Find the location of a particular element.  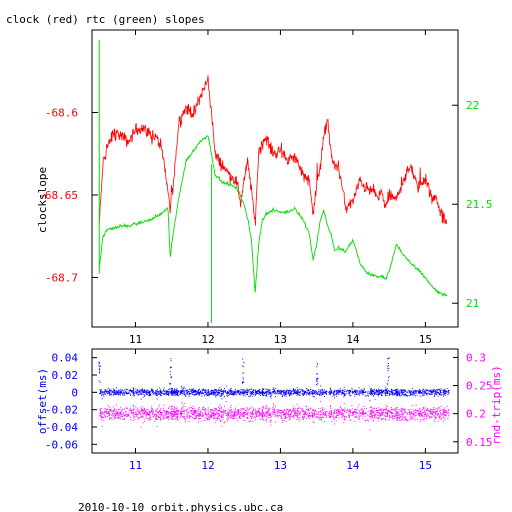

top-y-right-tick-label: 21 is located at coordinates (472, 303).